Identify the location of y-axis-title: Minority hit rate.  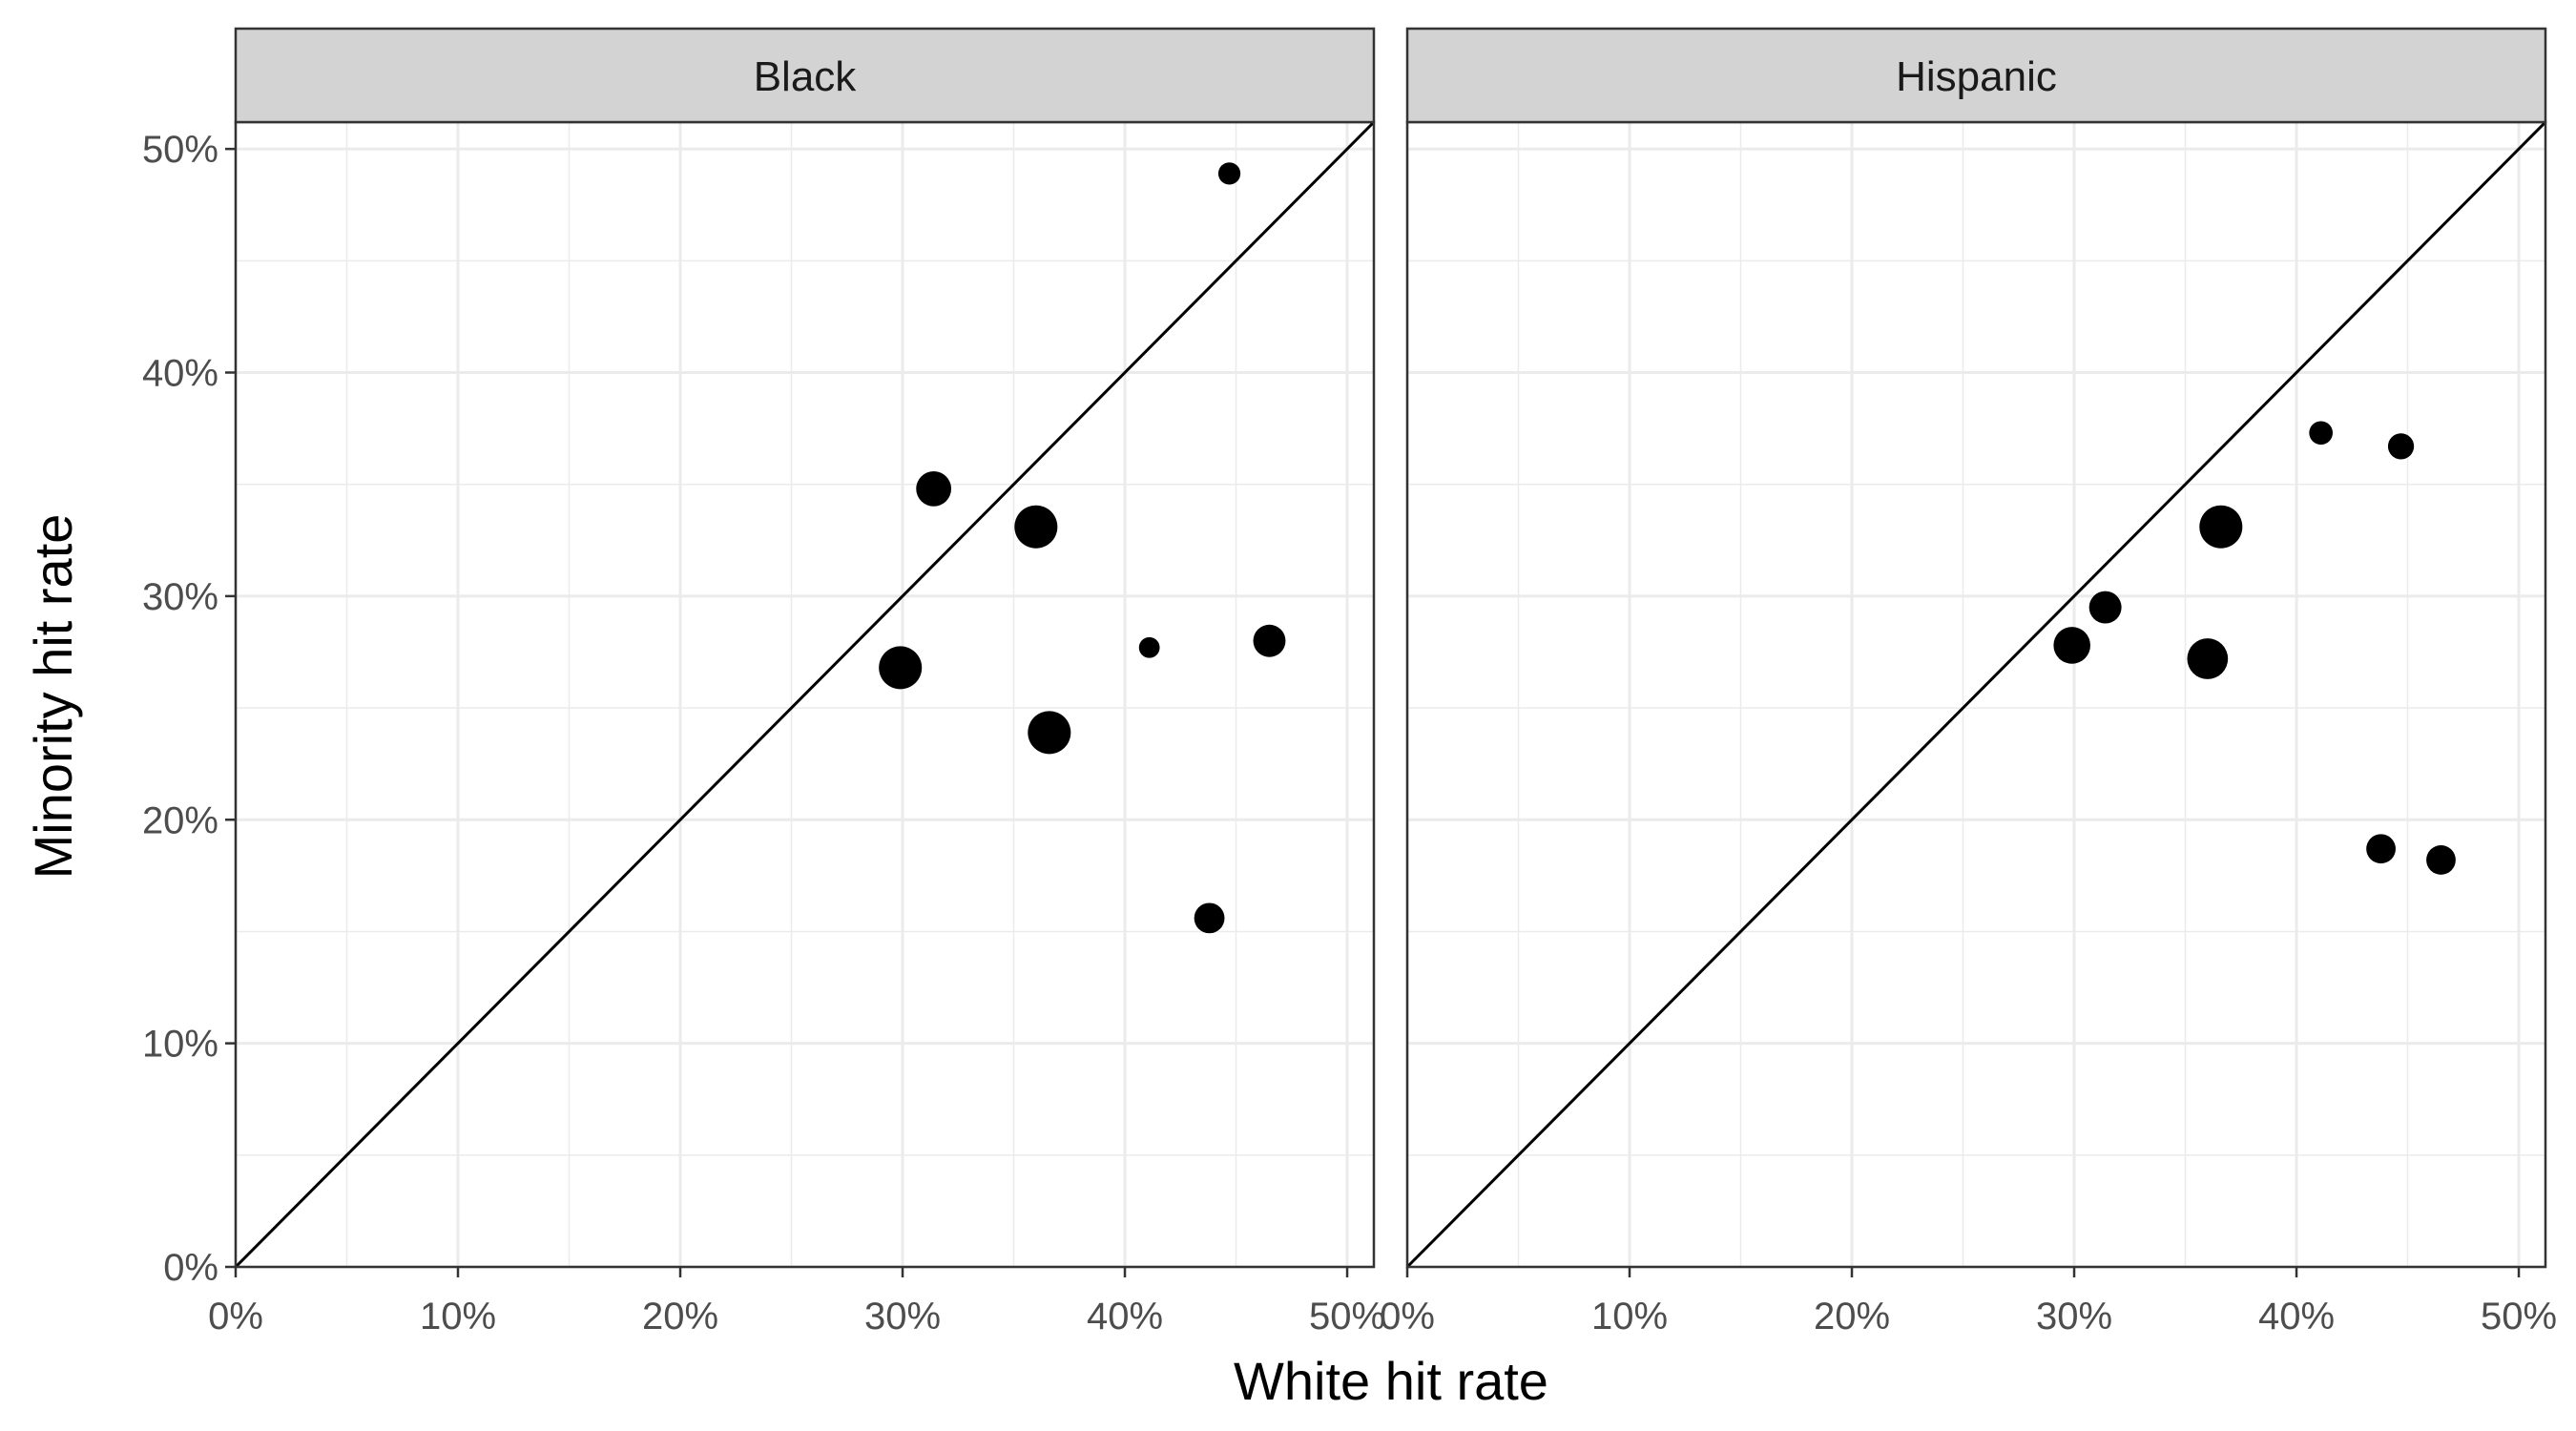
(53, 697).